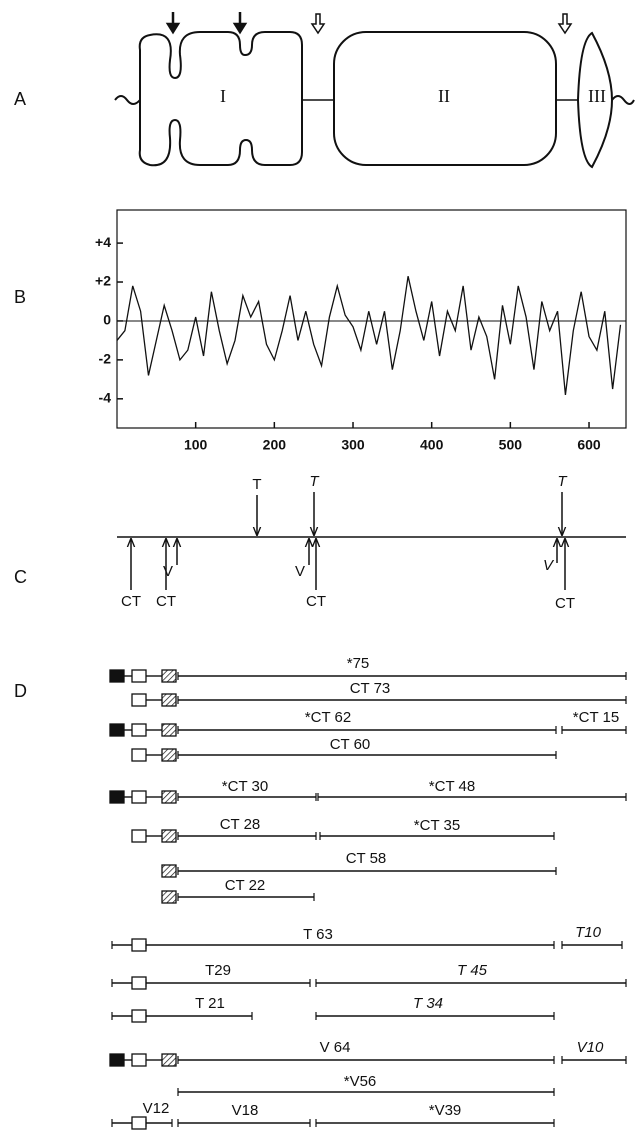  What do you see at coordinates (318, 934) in the screenshot?
I see `fragment-label: T 63` at bounding box center [318, 934].